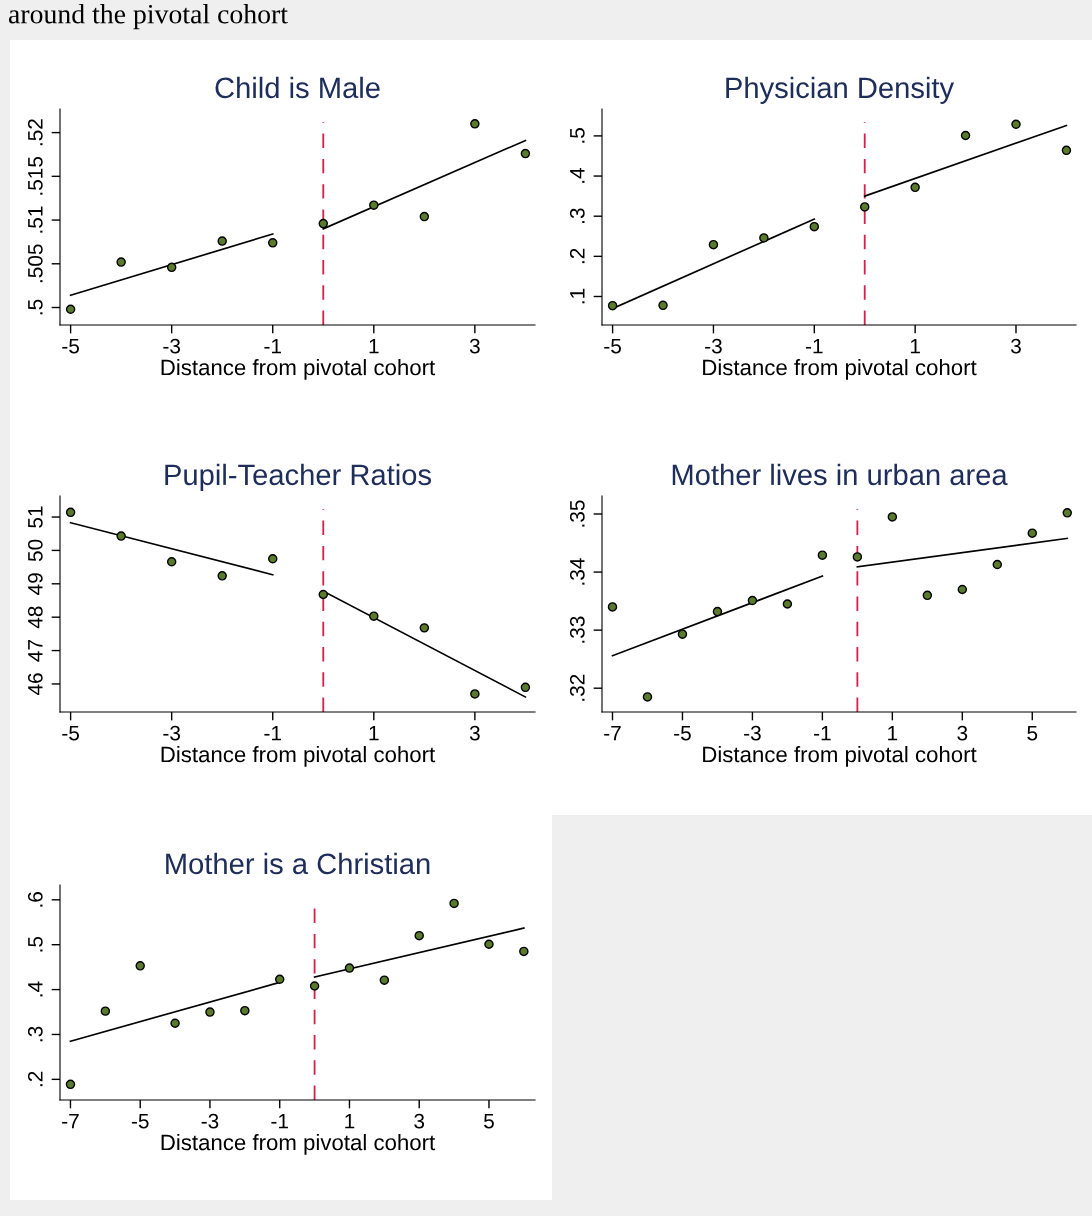 The height and width of the screenshot is (1216, 1092). I want to click on y-tick-label: 48, so click(35, 617).